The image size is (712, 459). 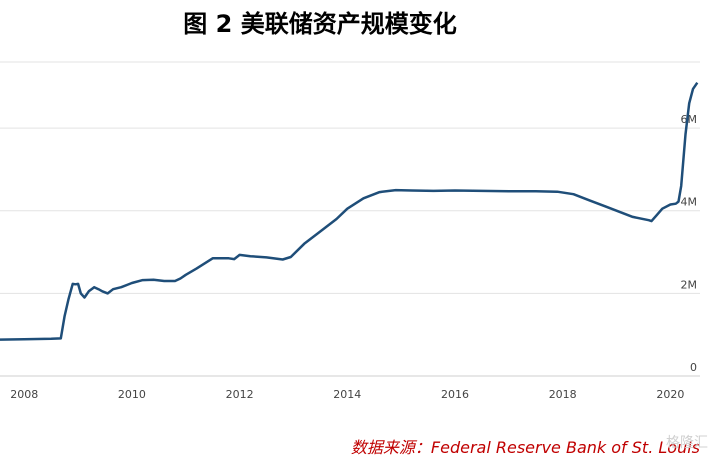 I want to click on x-tick-label: 2020, so click(x=670, y=394).